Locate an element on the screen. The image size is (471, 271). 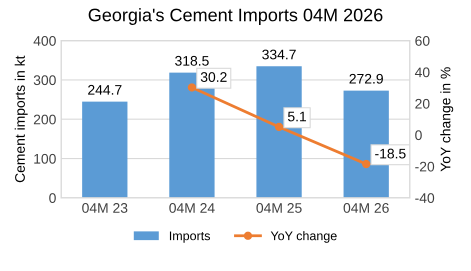
x-tick-label: 04M 25 is located at coordinates (279, 208).